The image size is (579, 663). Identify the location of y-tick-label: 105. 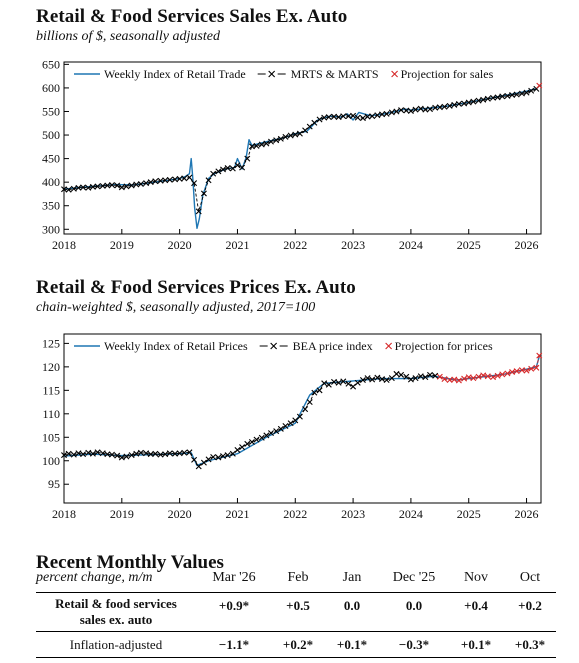
(51, 437).